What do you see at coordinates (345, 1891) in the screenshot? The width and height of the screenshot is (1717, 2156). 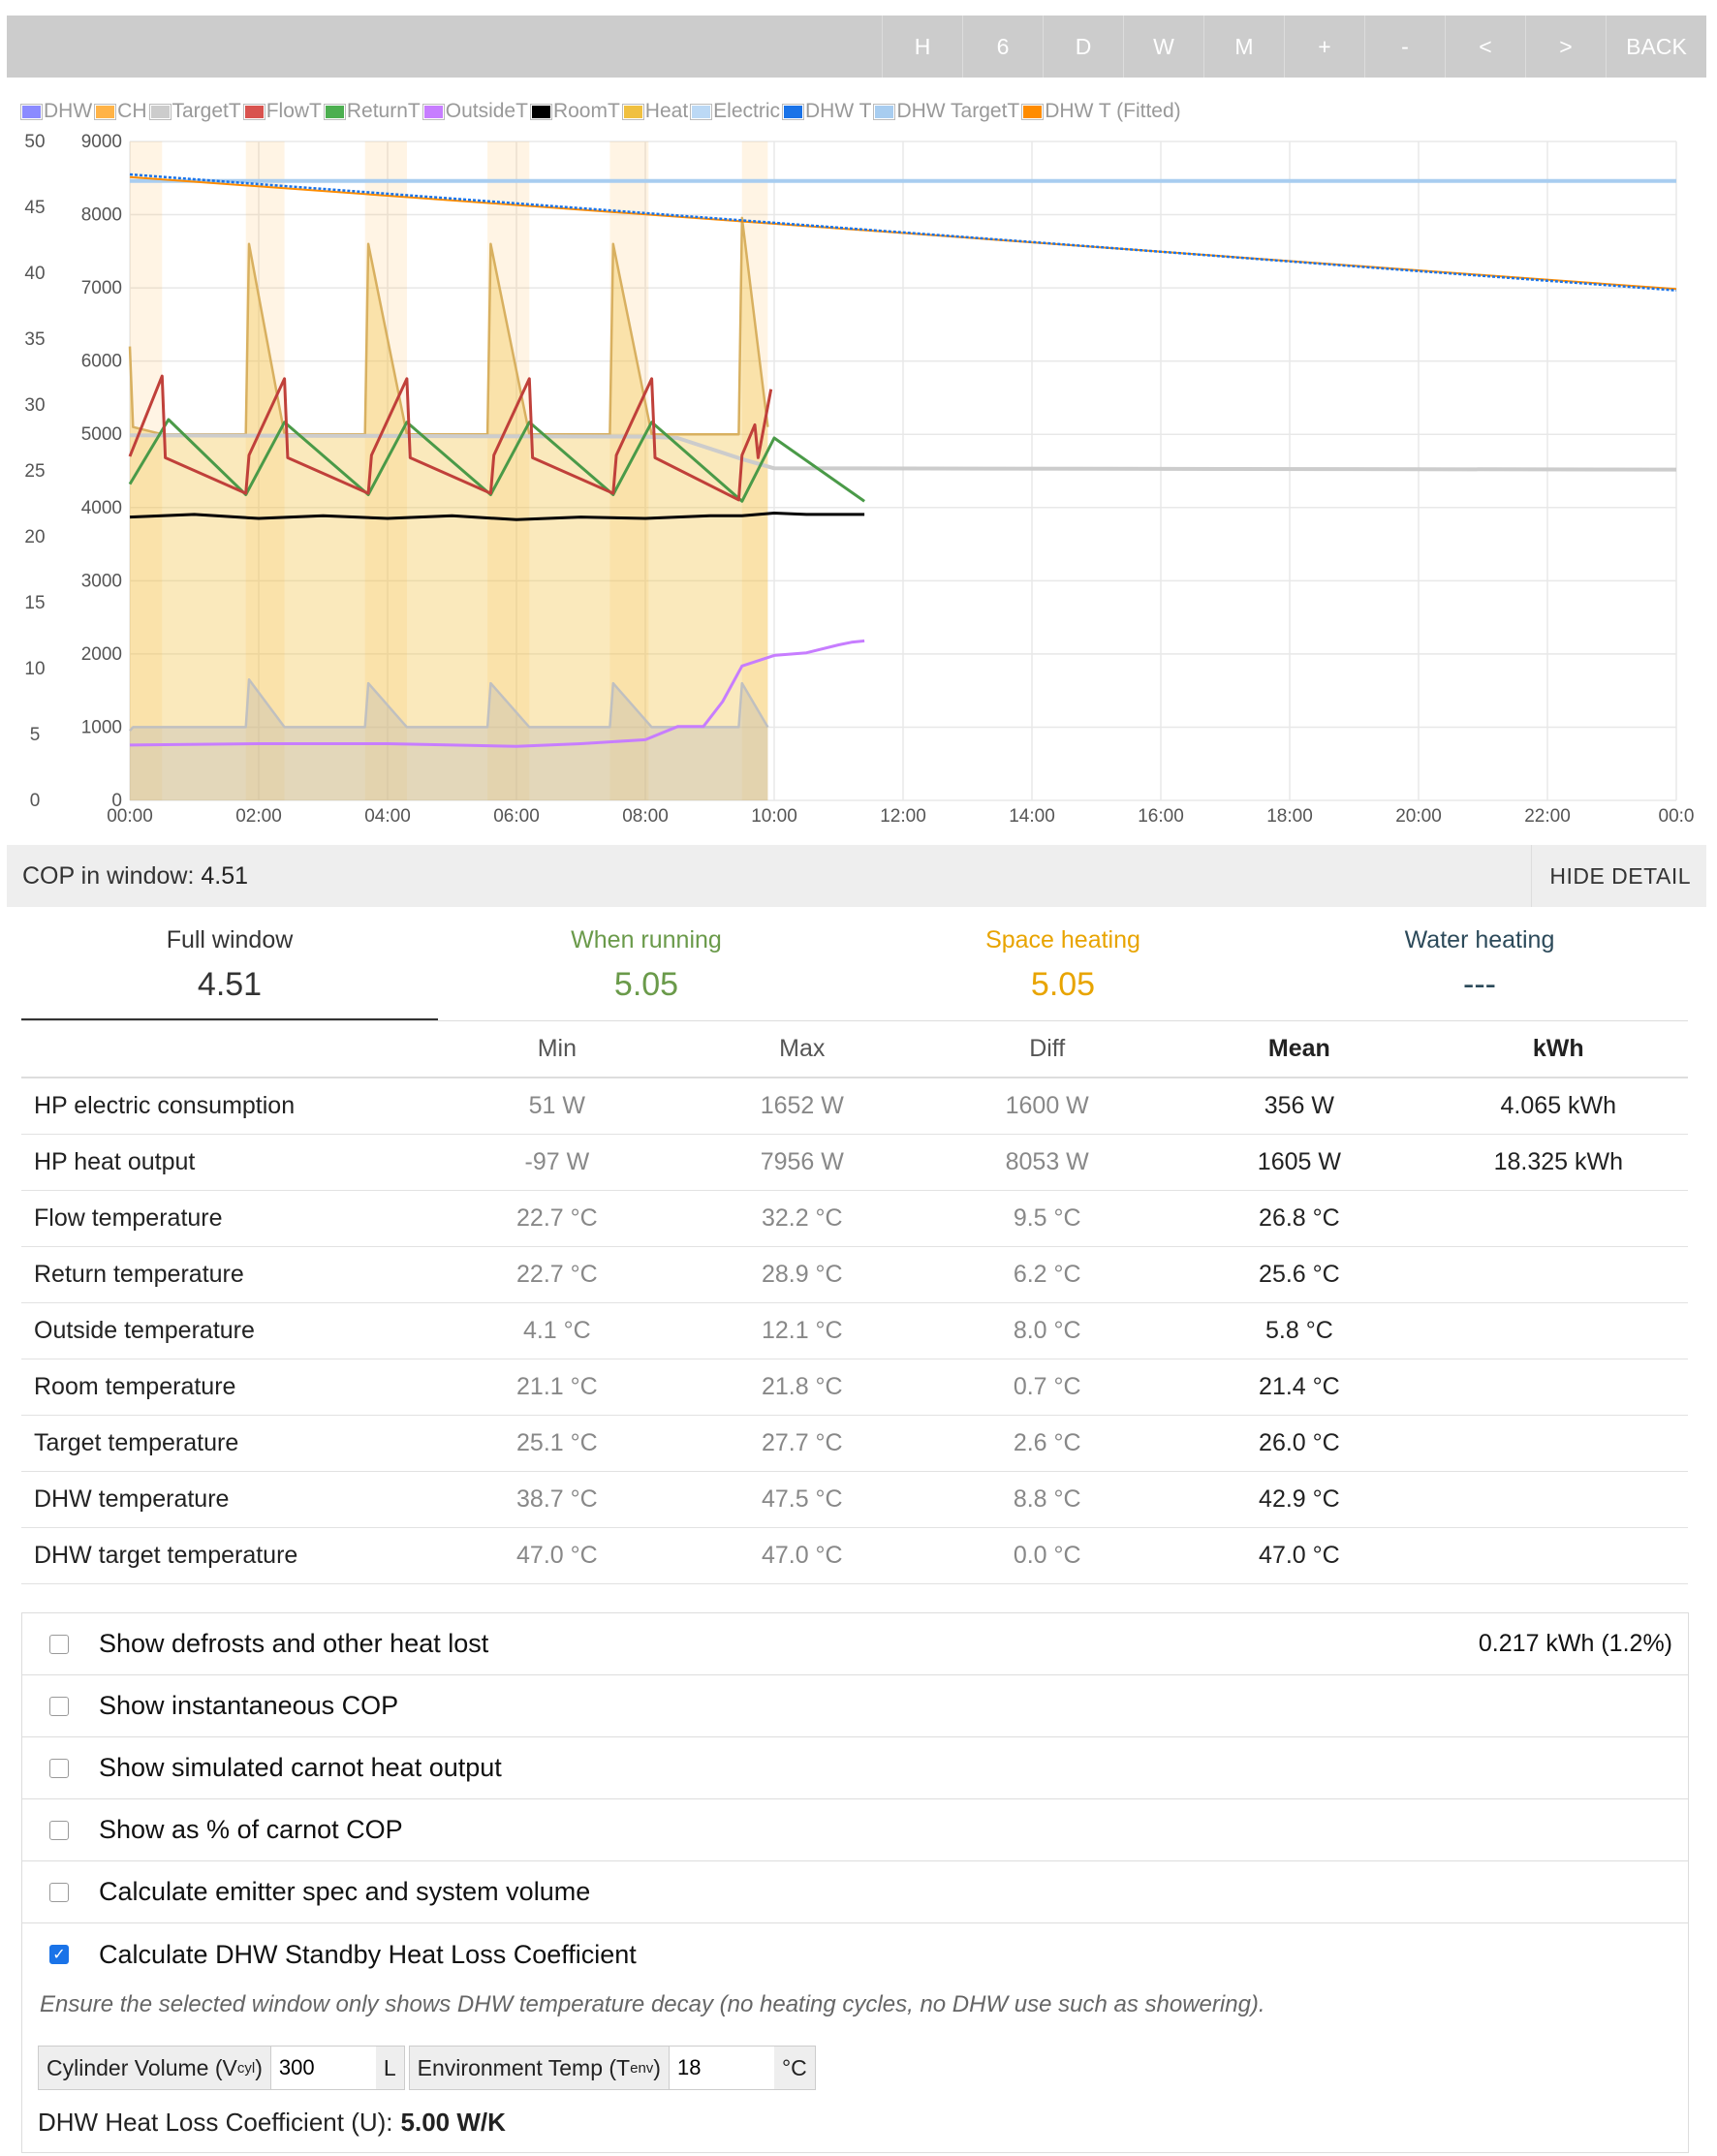 I see `option-label: Calculate emitter spec and system volume` at bounding box center [345, 1891].